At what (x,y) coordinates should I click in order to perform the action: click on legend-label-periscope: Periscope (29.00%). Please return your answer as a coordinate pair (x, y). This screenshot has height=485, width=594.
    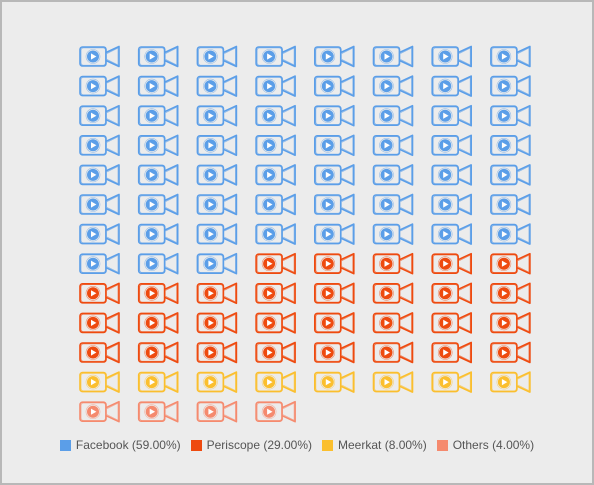
    Looking at the image, I should click on (259, 445).